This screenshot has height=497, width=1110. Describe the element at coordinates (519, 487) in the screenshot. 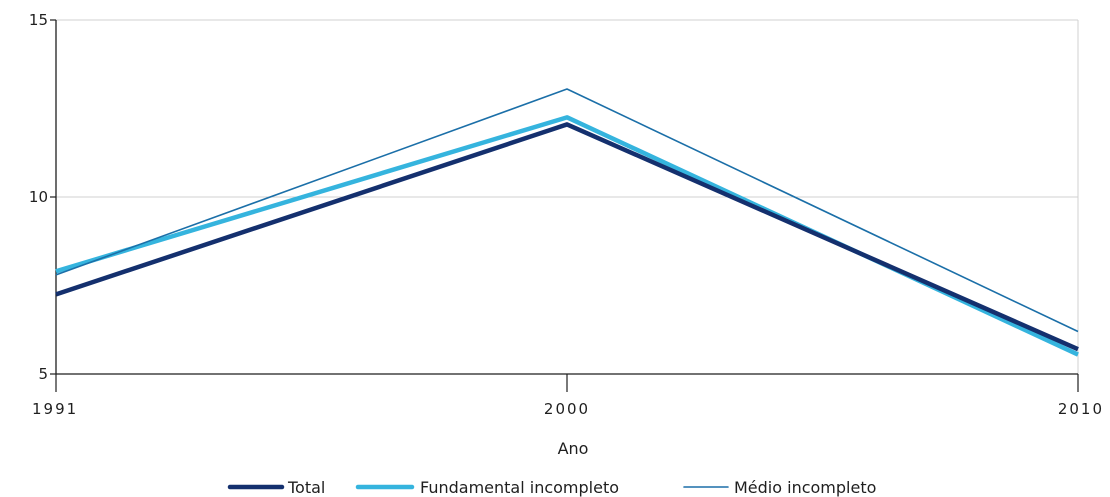

I see `legend-label-1: Fundamental incompleto` at that location.